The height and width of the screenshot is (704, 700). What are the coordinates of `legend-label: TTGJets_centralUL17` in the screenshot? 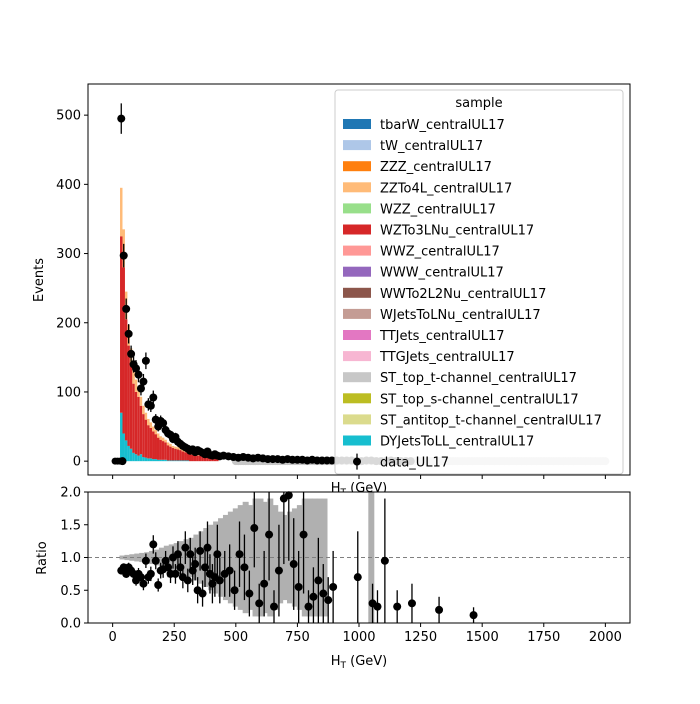 It's located at (447, 357).